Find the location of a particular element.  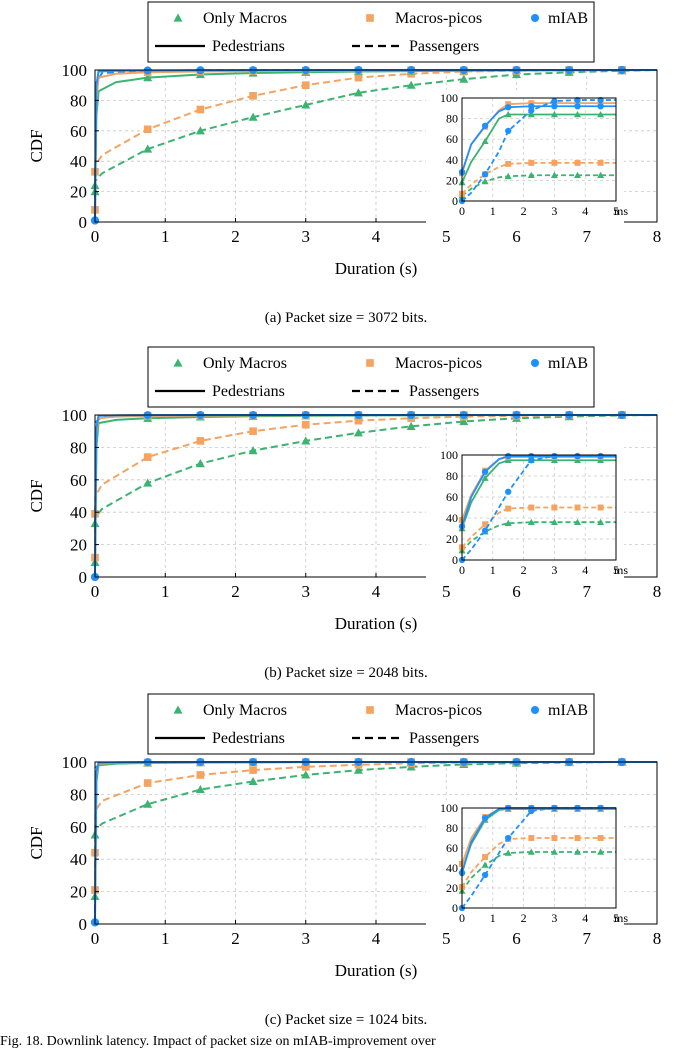

x-tick-label: 8 is located at coordinates (657, 591).